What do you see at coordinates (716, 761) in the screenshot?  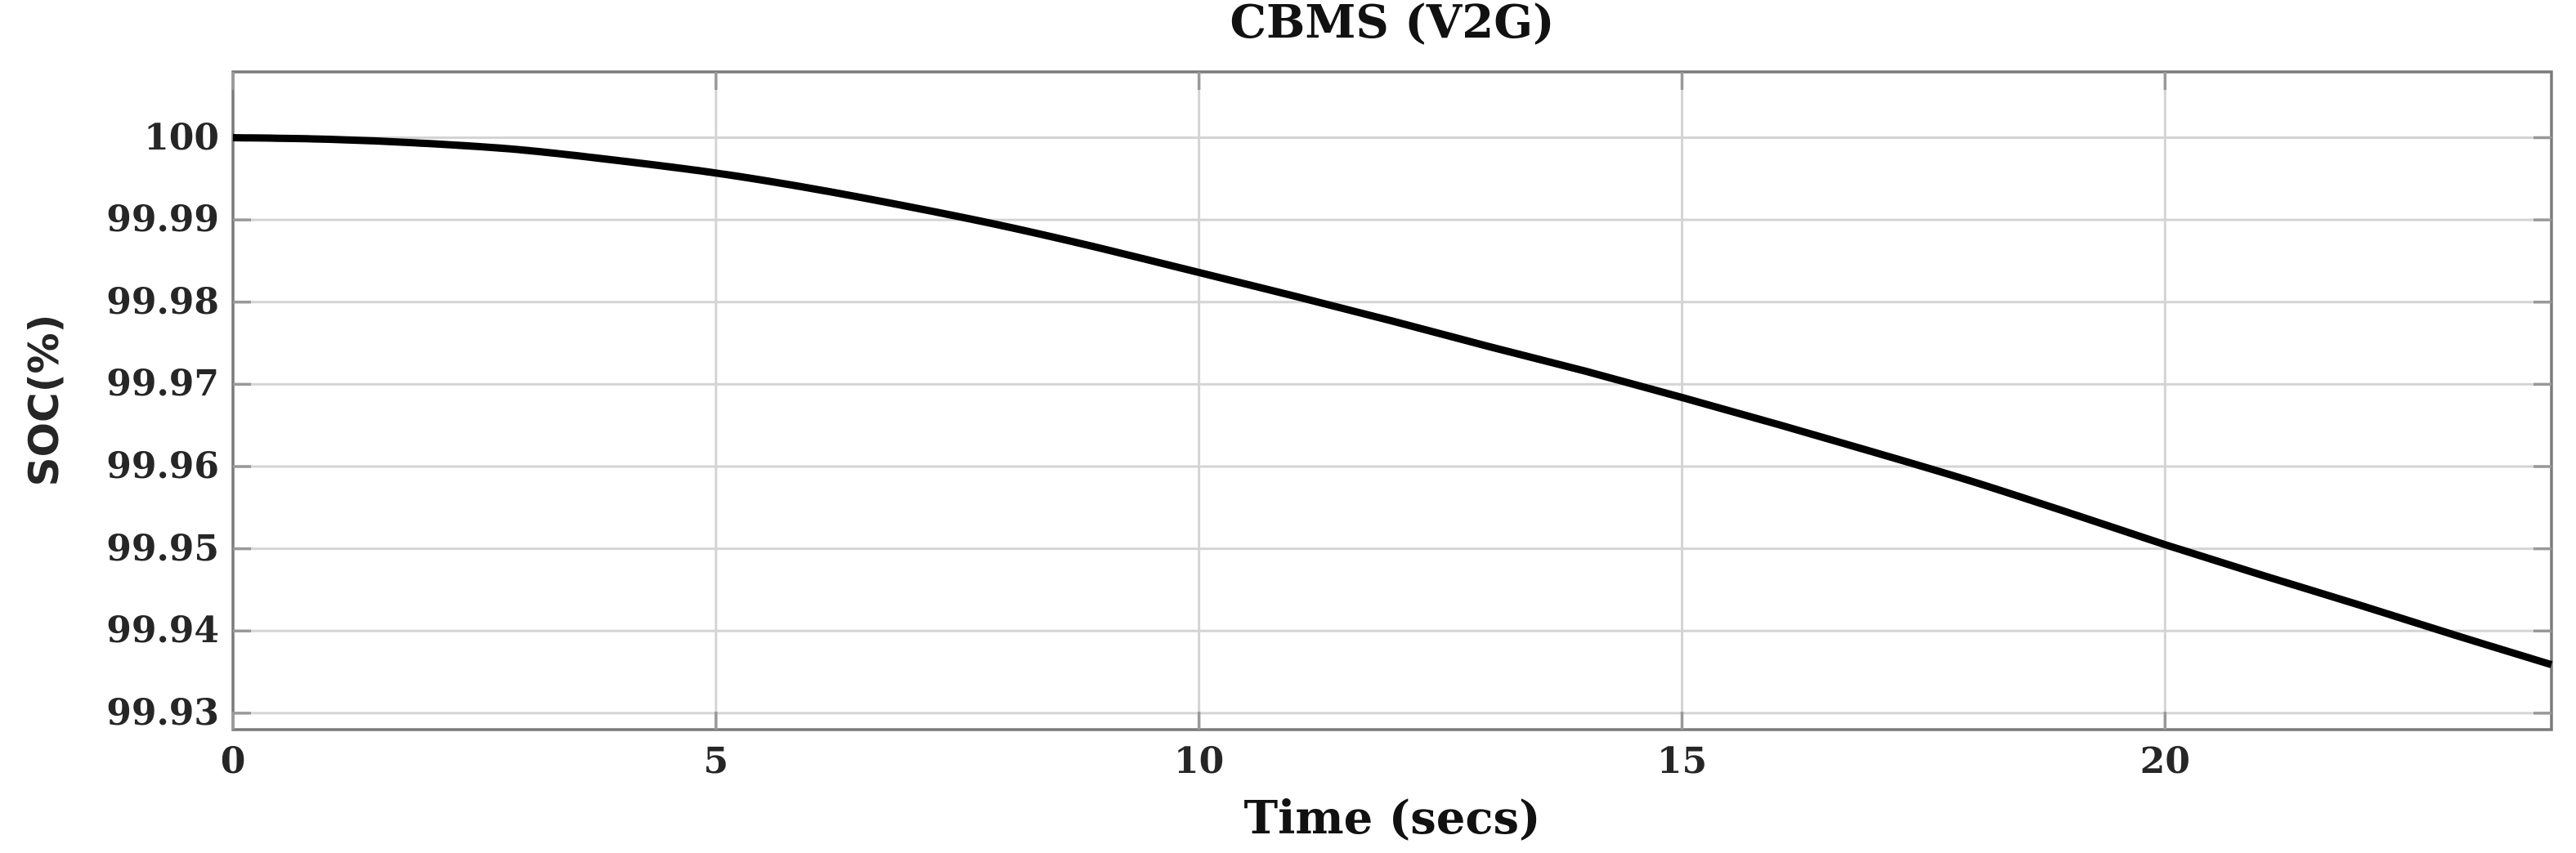 I see `x-tick-label: 5` at bounding box center [716, 761].